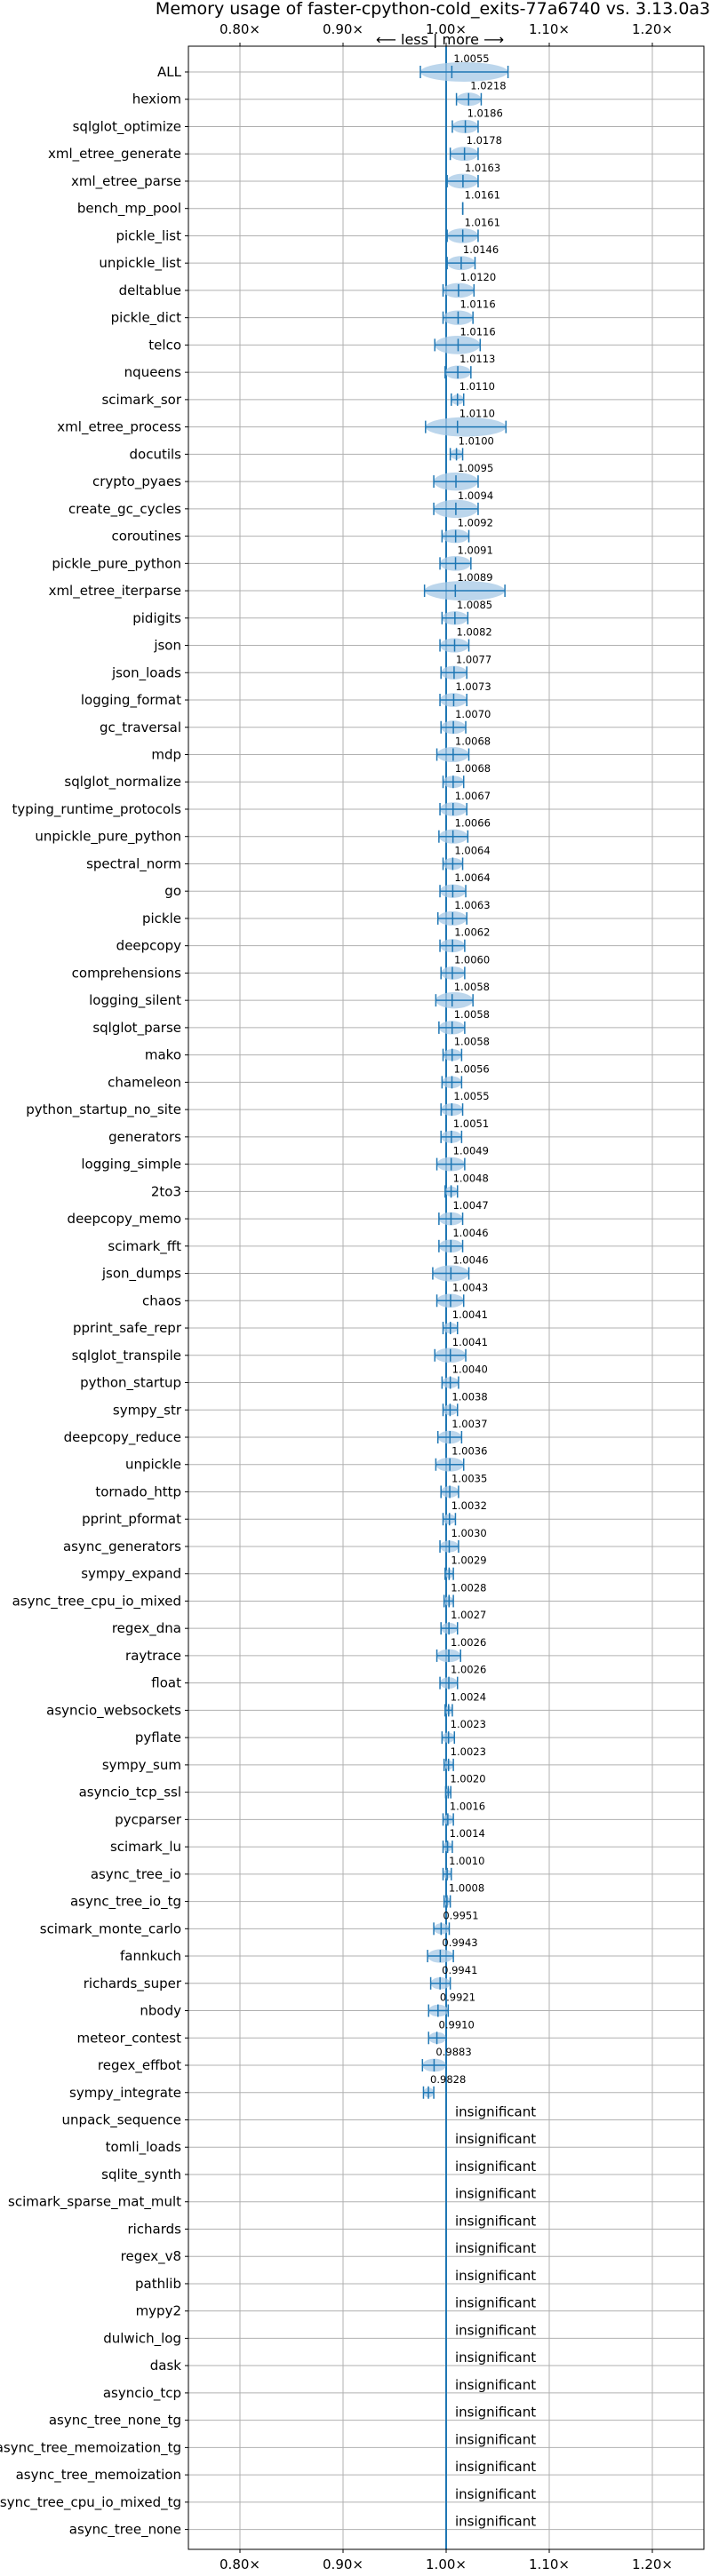 Image resolution: width=711 pixels, height=2576 pixels. I want to click on value-label: 1.0047, so click(470, 1205).